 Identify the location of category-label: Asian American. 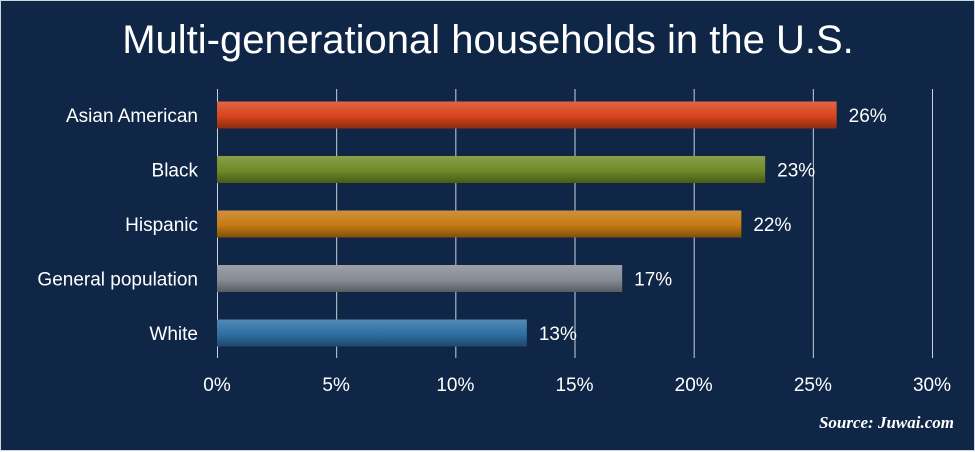
(132, 116).